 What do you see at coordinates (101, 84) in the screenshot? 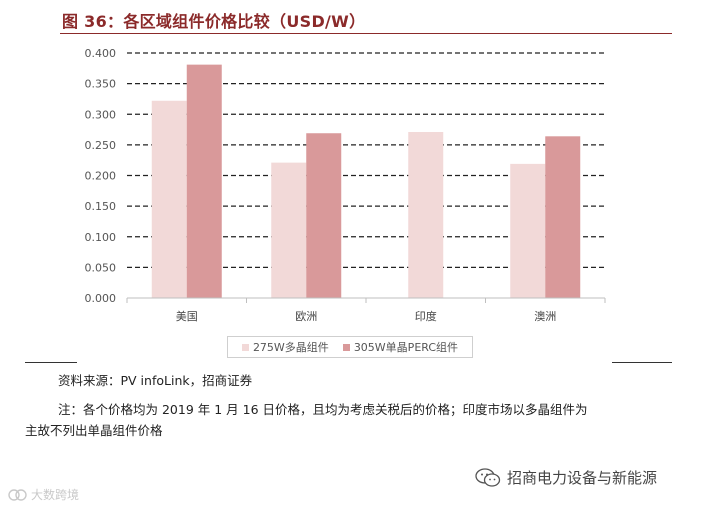
I see `y-tick-label: 0.350` at bounding box center [101, 84].